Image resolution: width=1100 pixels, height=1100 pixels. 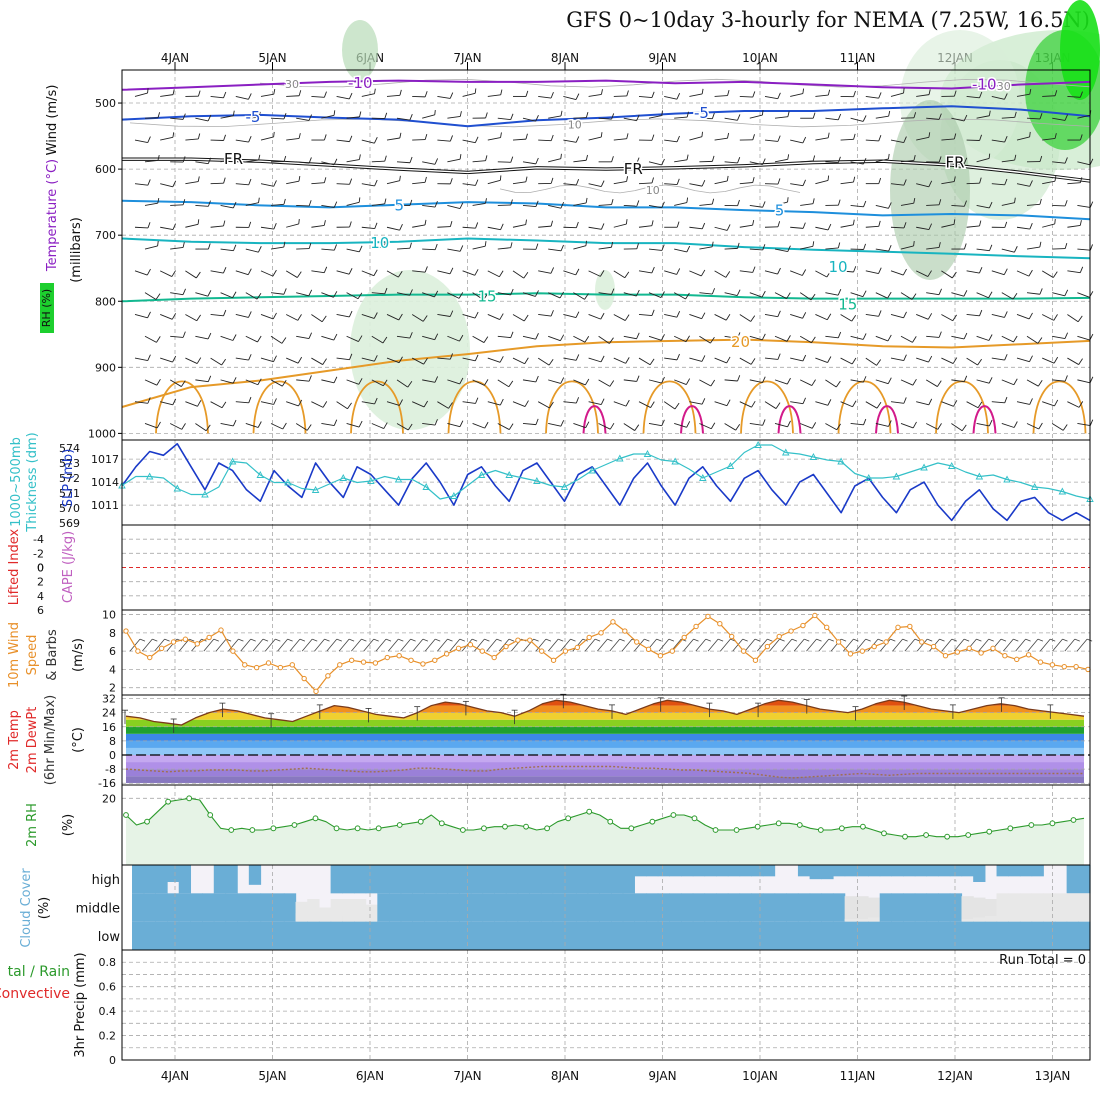 What do you see at coordinates (105, 459) in the screenshot?
I see `slp-tick-label: 1017` at bounding box center [105, 459].